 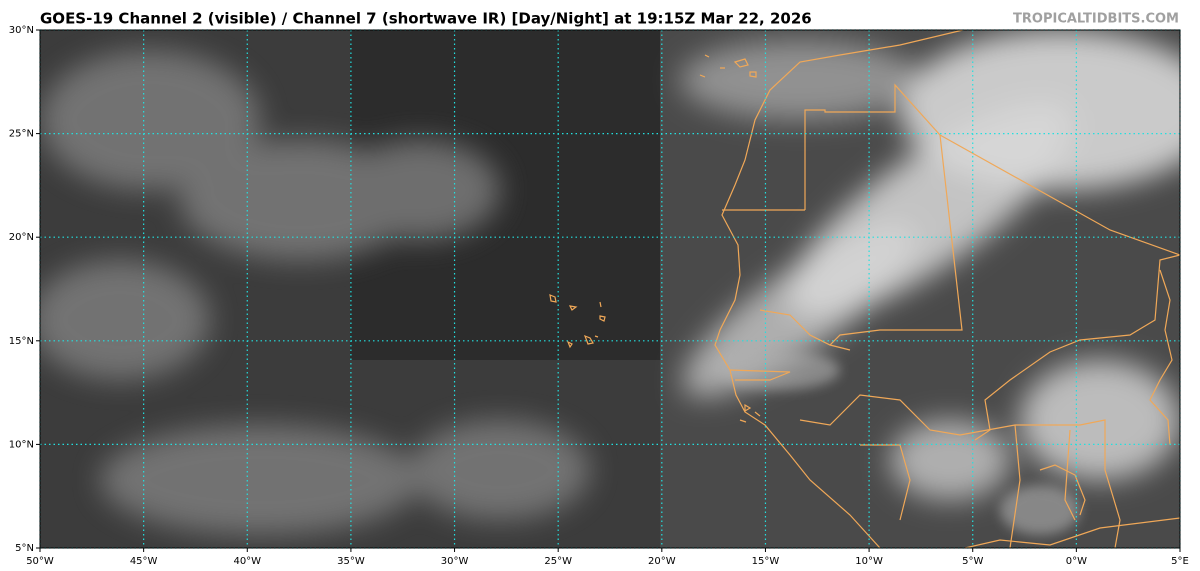 I want to click on y-tick-label: 30°N, so click(x=21, y=30).